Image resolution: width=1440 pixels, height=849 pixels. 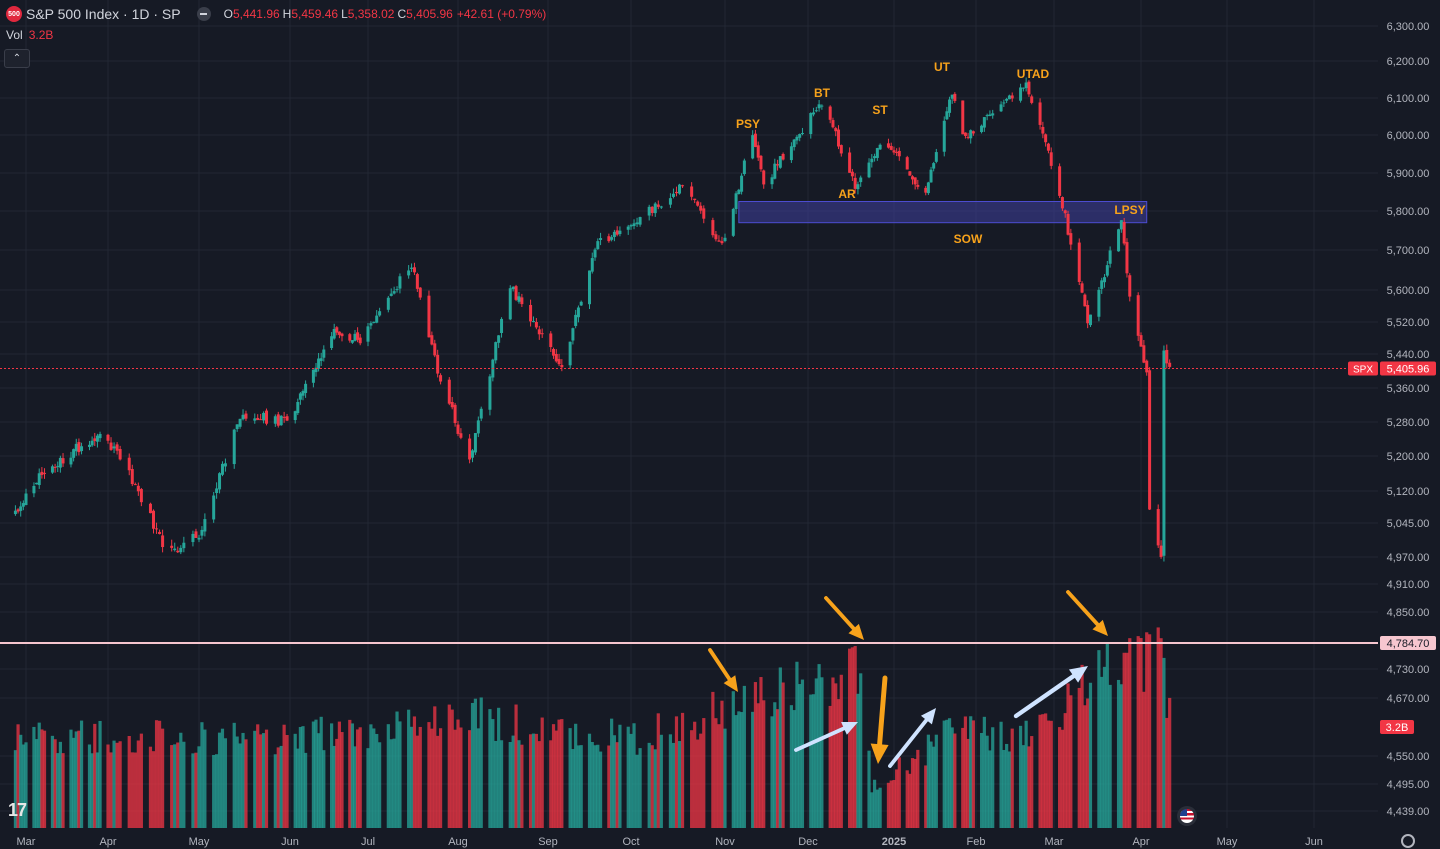 I want to click on volume-tag-text: 3.2B, so click(x=1397, y=728).